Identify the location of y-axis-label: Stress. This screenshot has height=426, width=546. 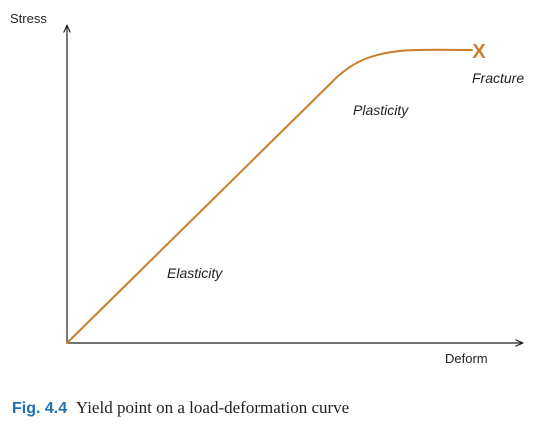
(28, 18).